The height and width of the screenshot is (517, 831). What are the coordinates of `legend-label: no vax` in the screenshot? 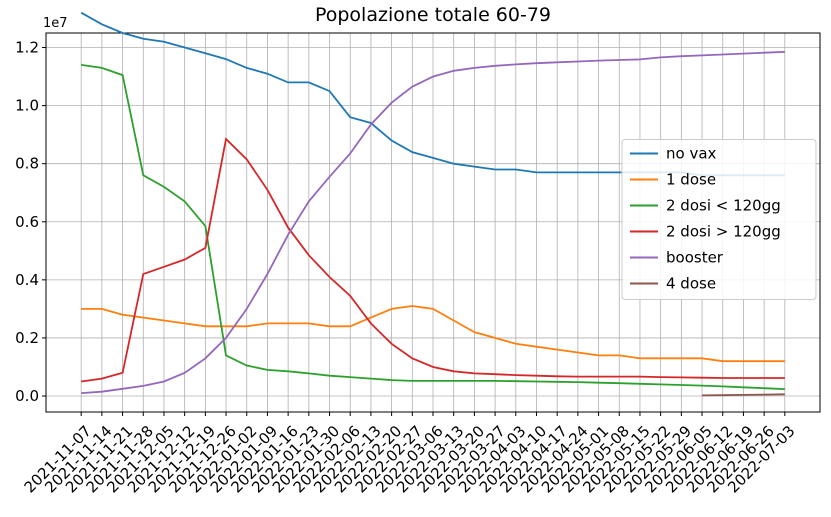 It's located at (691, 154).